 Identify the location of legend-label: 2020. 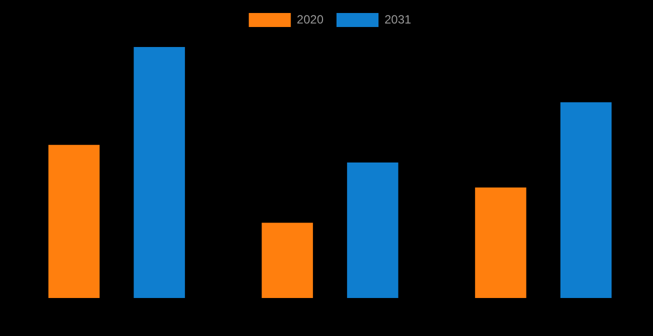
(310, 19).